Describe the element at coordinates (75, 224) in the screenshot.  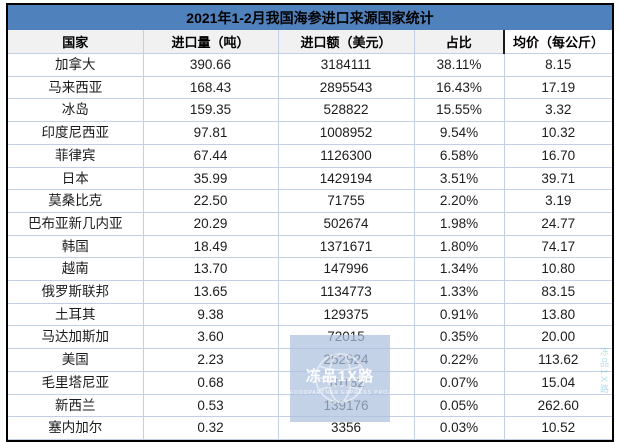
I see `cell-country: 巴布亚新几内亚` at that location.